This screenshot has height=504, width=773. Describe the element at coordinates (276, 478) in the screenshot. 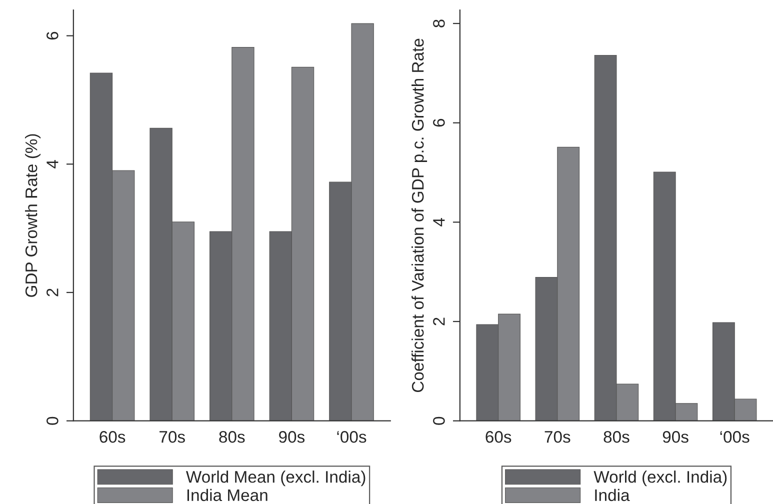

I see `legend-label: World Mean (excl. India)` at that location.